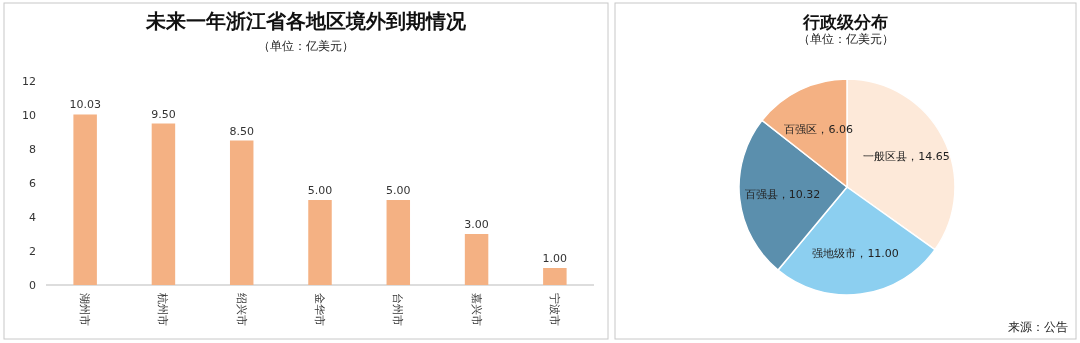  What do you see at coordinates (398, 309) in the screenshot?
I see `x-tick-label: 台州市` at bounding box center [398, 309].